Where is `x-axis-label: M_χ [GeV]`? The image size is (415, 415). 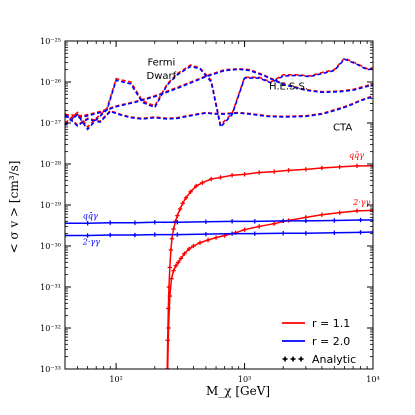
x-axis-label: M_χ [GeV] is located at coordinates (238, 391).